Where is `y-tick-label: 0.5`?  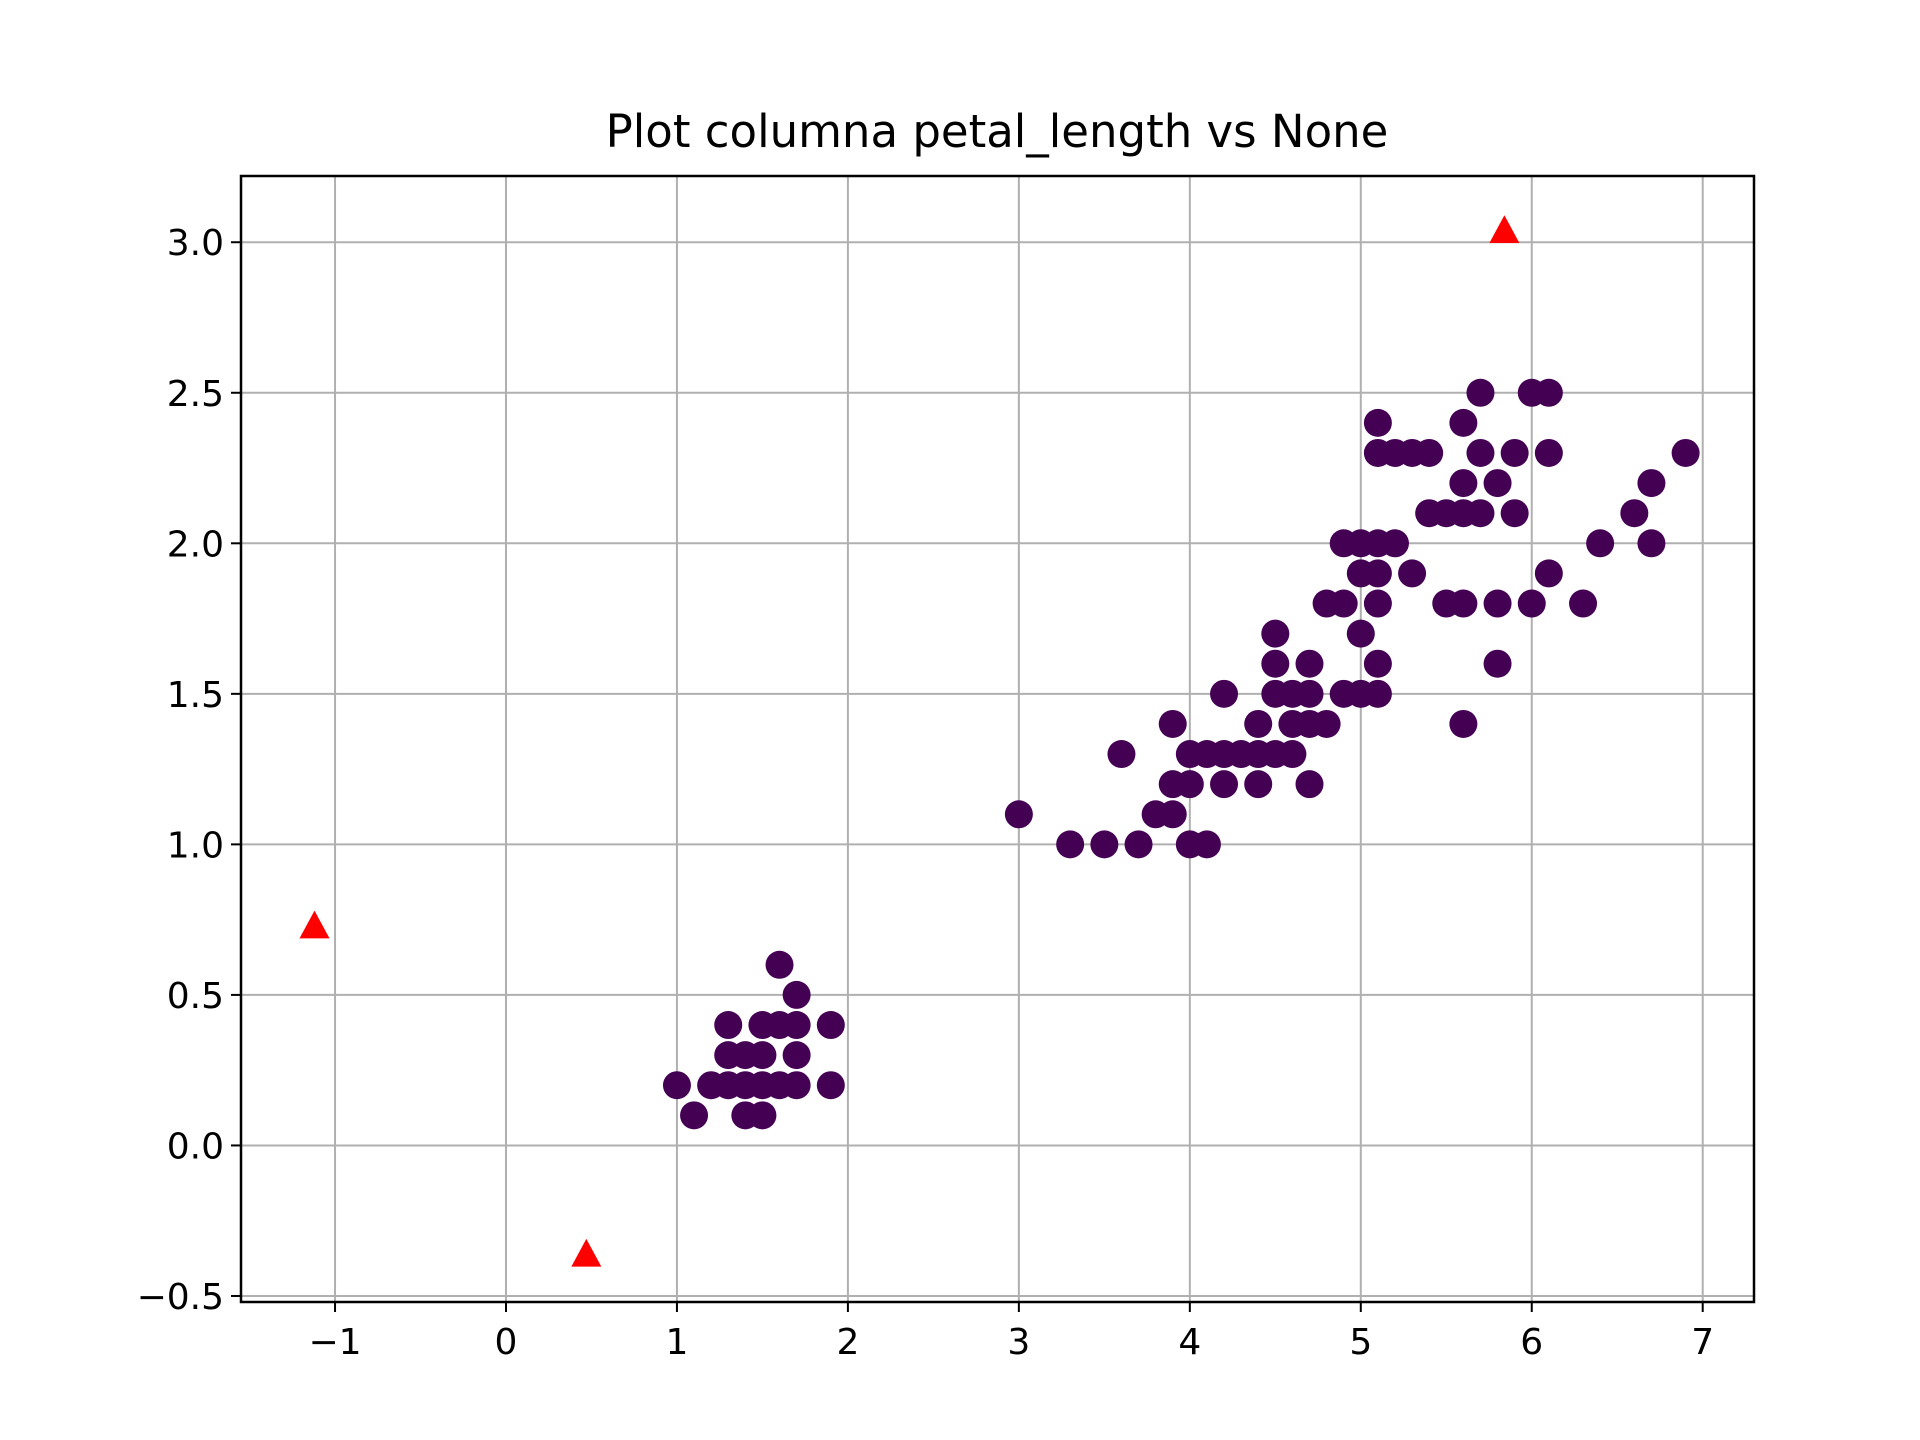 y-tick-label: 0.5 is located at coordinates (195, 996).